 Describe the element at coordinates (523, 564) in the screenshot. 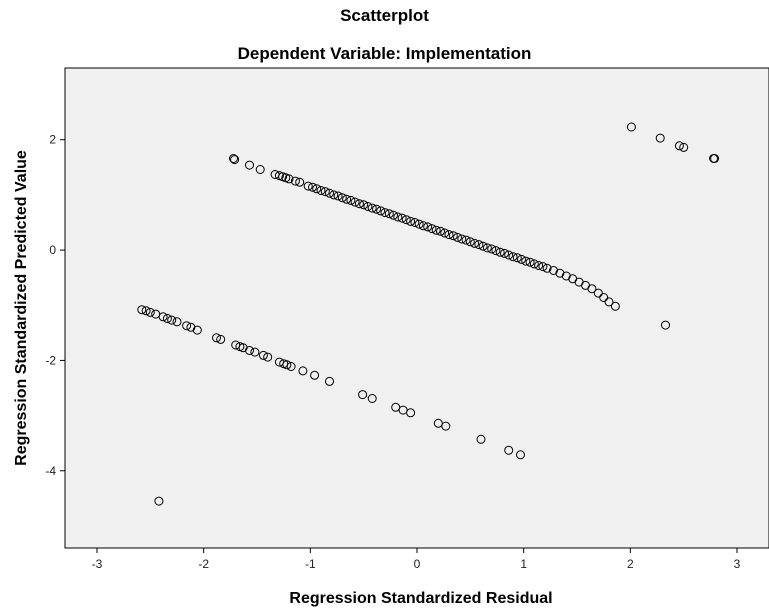

I see `x-tick-label: 1` at that location.